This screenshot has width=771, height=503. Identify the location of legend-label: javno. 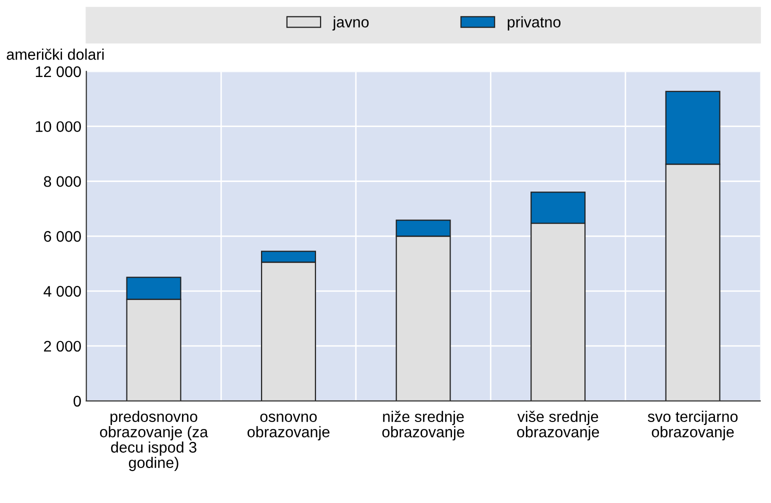
(350, 23).